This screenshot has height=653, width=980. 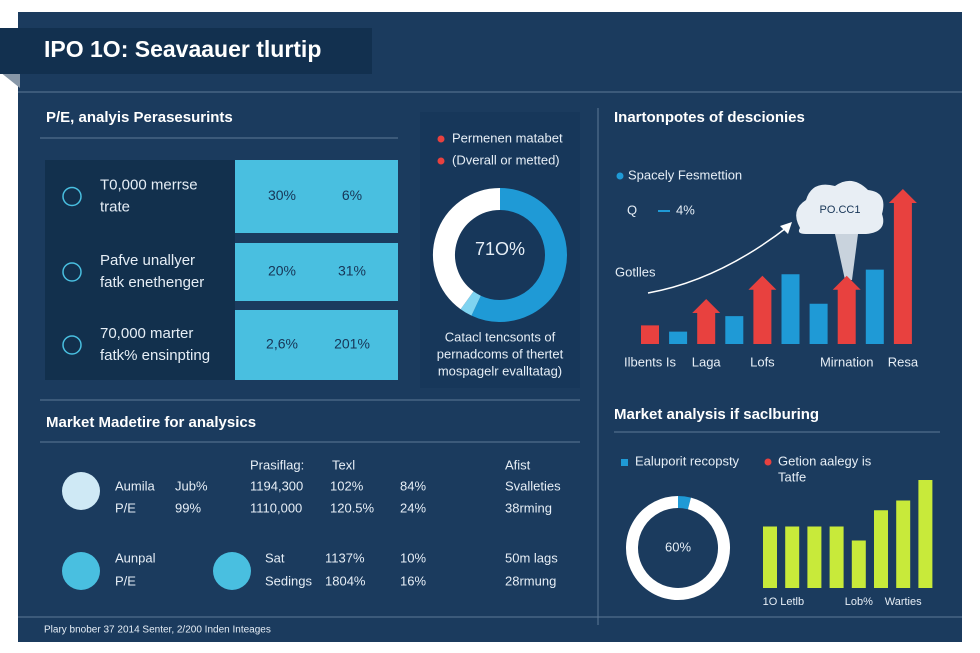 What do you see at coordinates (762, 361) in the screenshot?
I see `x-tick-label: Lofs` at bounding box center [762, 361].